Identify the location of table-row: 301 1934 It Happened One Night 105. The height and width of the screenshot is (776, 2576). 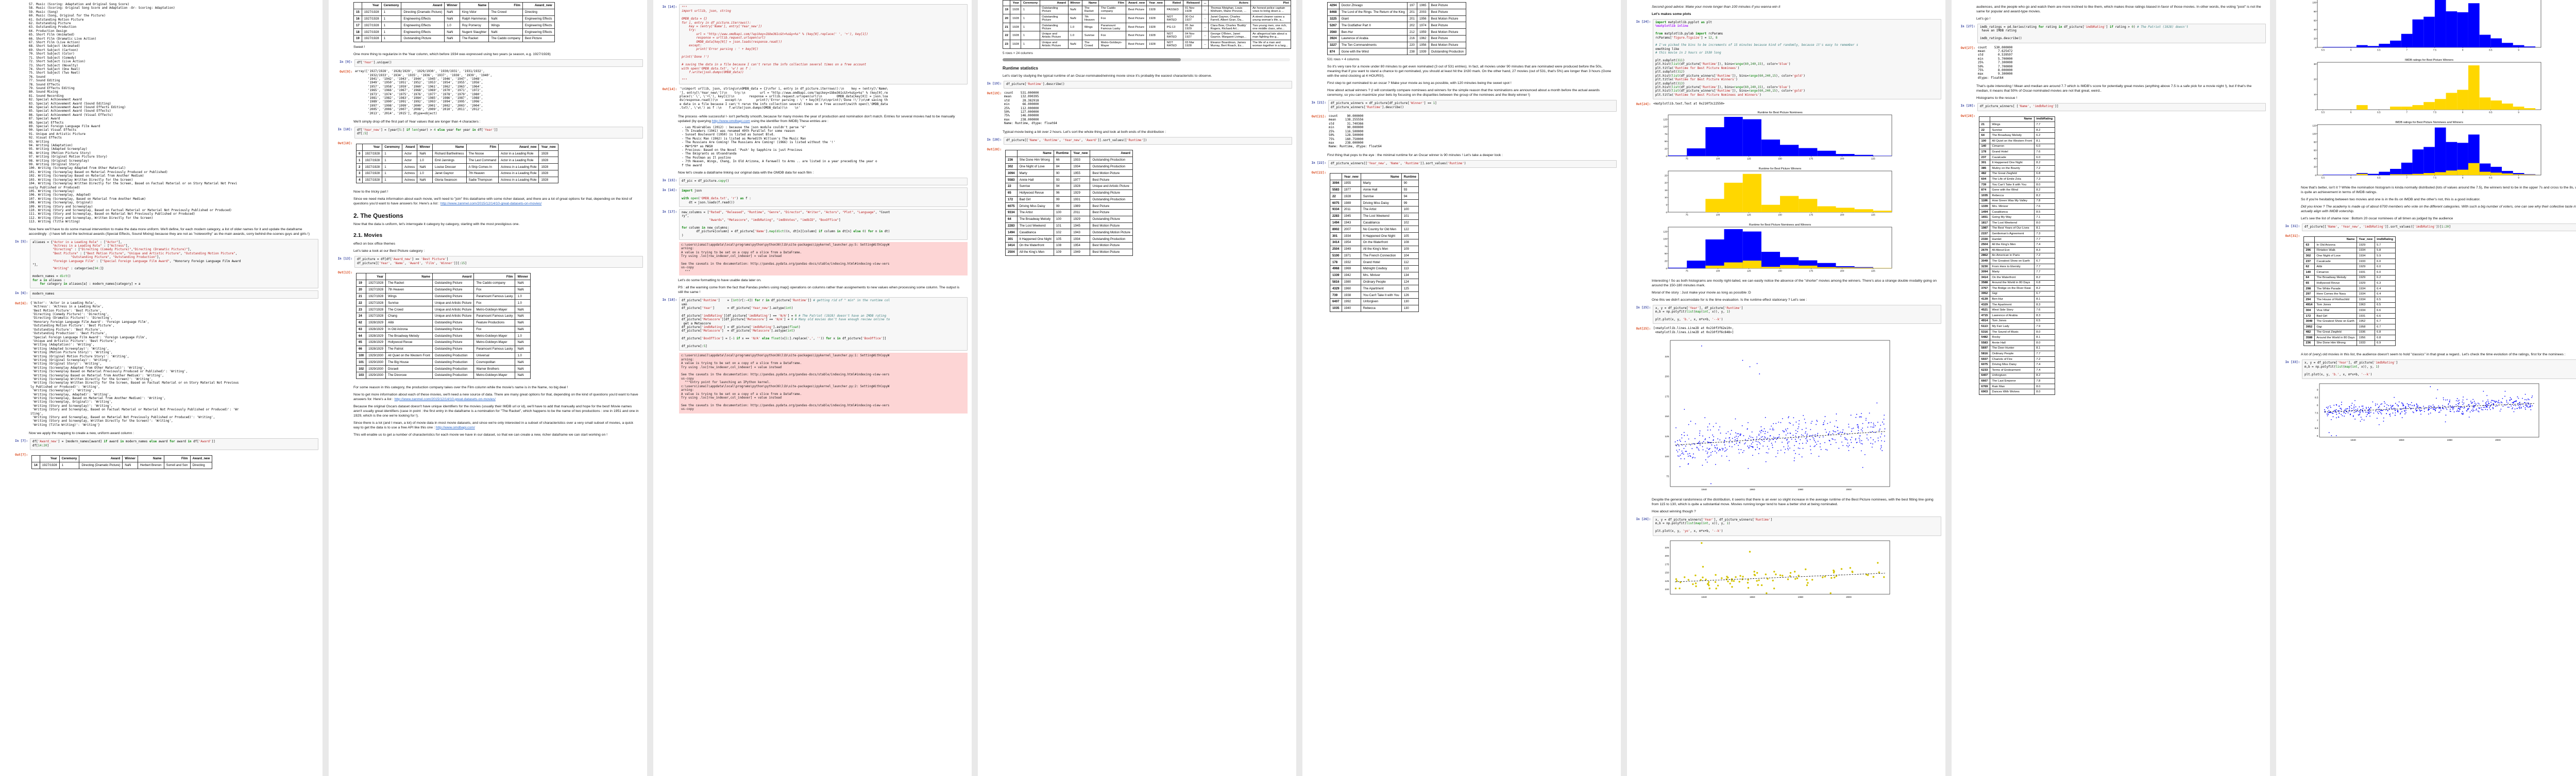
(1375, 235).